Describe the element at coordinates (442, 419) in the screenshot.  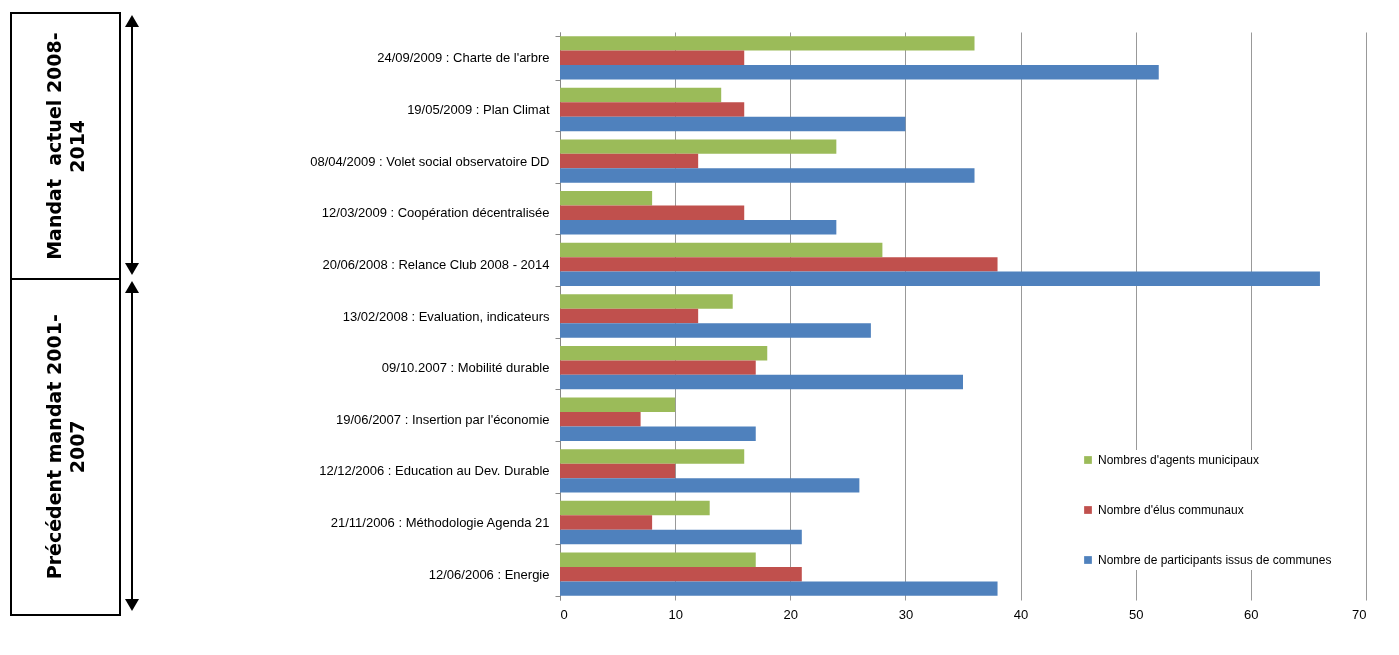
I see `y-tick-label: 19/06/2007 : Insertion par l'économie` at that location.